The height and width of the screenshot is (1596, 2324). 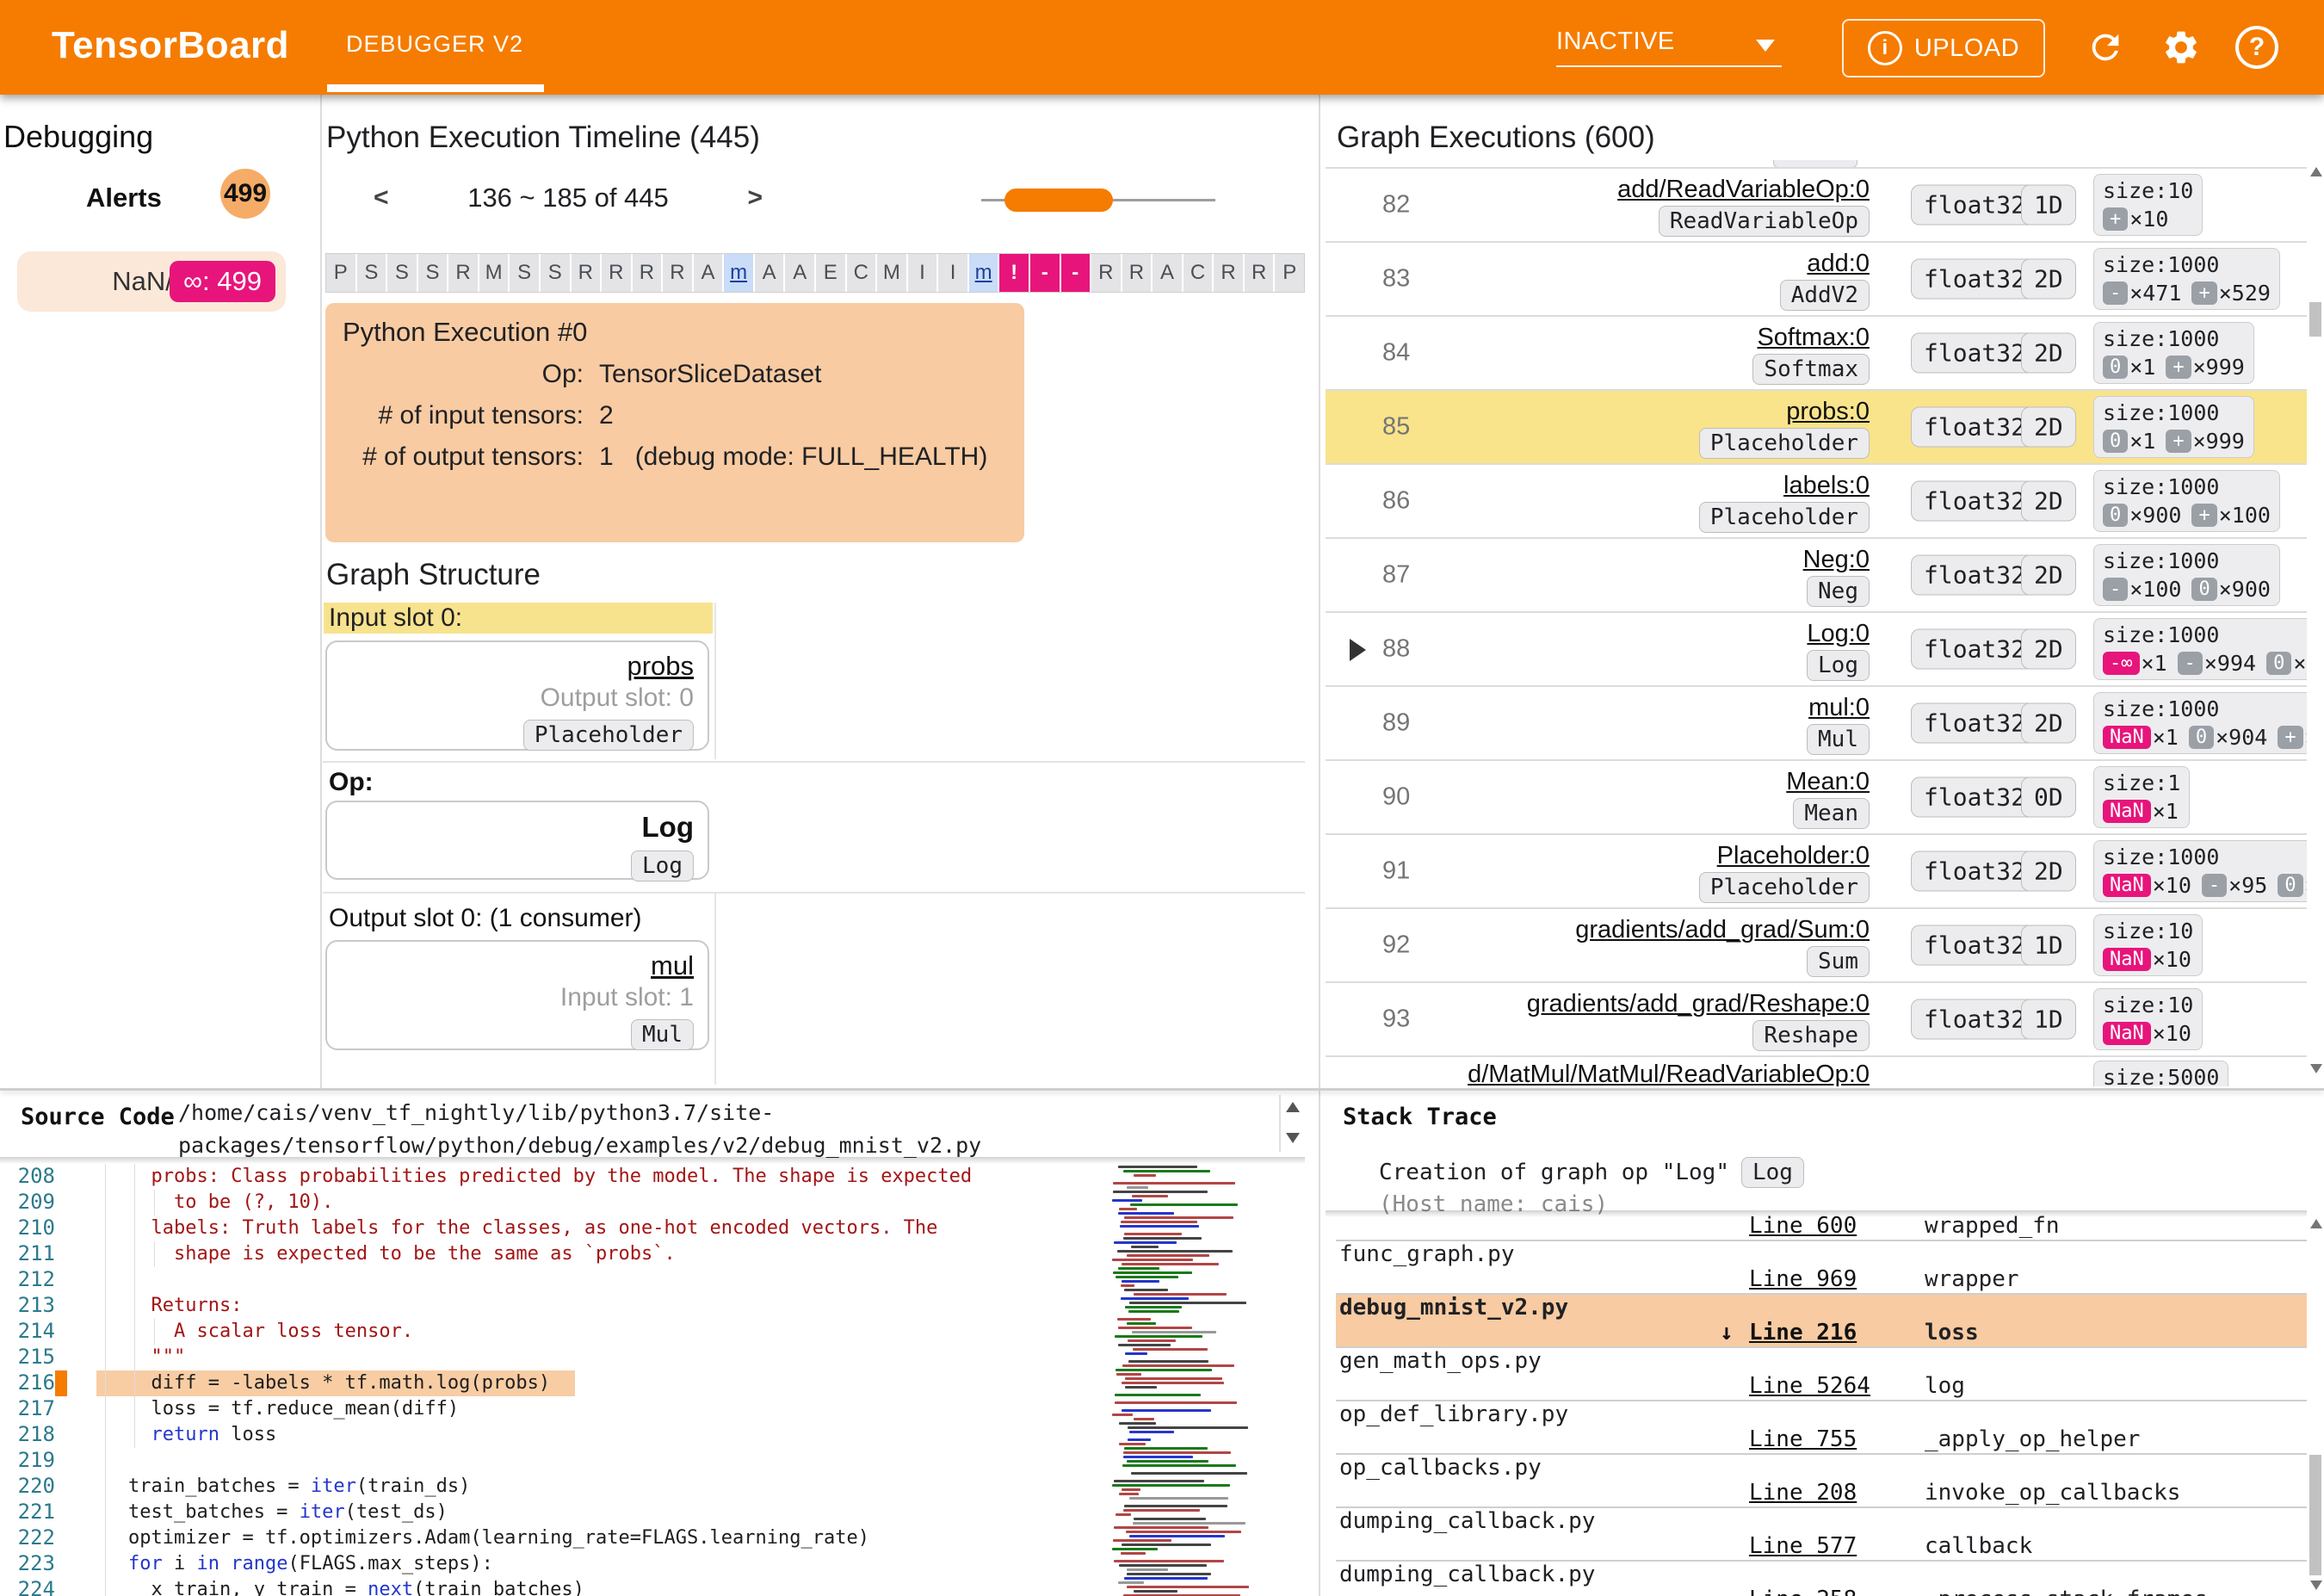 I want to click on tensor-name-link: Log:0, so click(x=1838, y=633).